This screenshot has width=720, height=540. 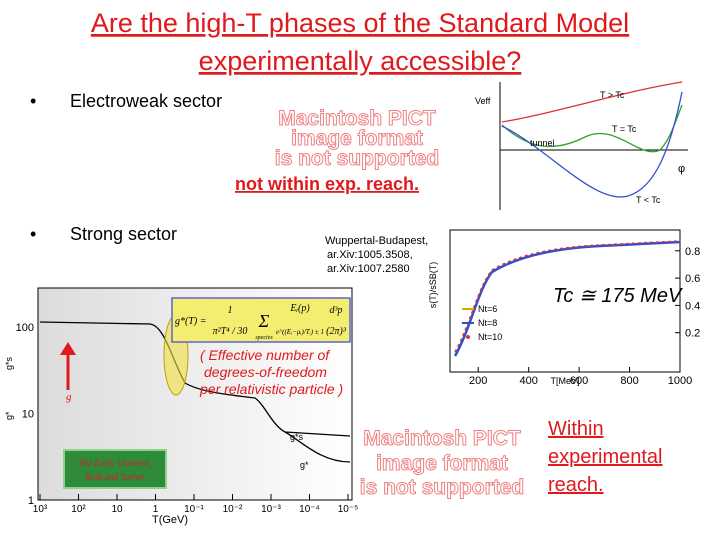 I want to click on curve-label: tunnel, so click(x=542, y=143).